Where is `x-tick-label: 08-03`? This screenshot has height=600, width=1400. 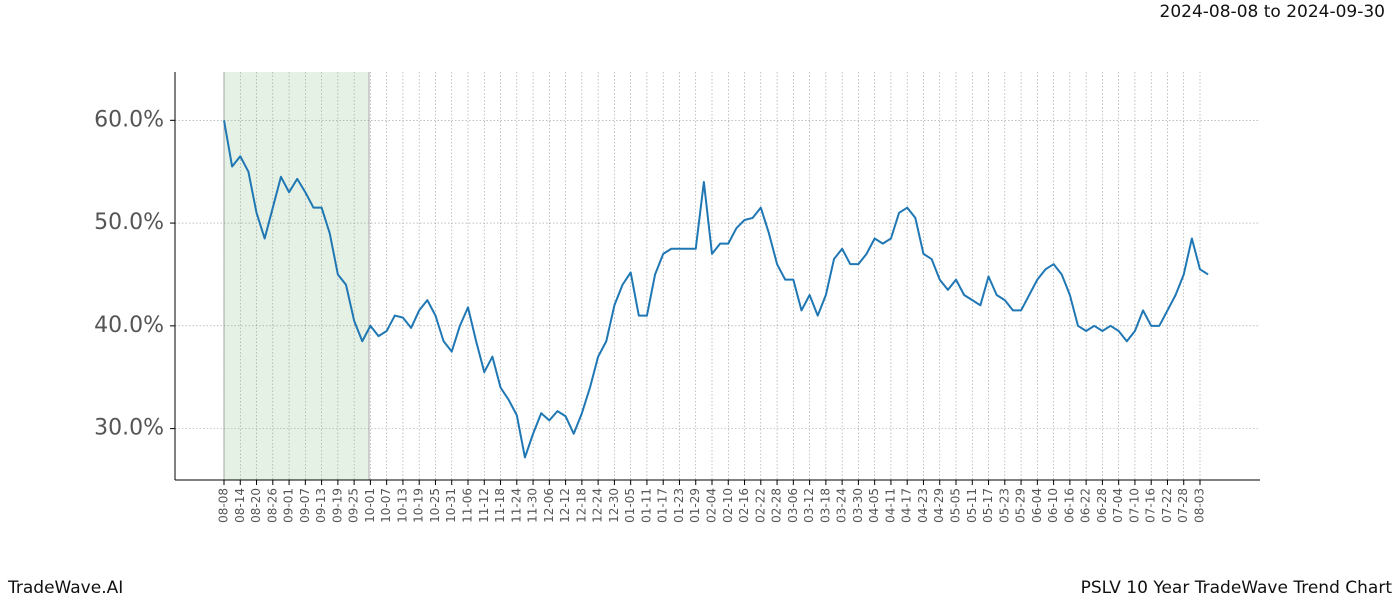
x-tick-label: 08-03 is located at coordinates (1200, 505).